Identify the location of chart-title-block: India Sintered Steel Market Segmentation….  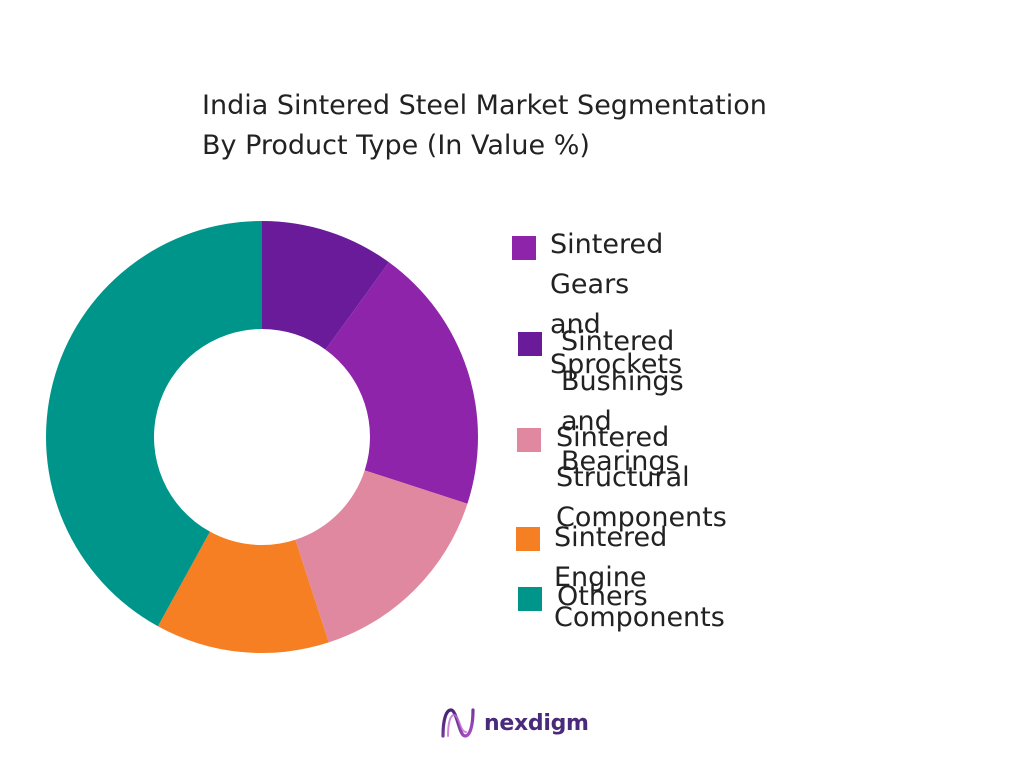
(542, 126).